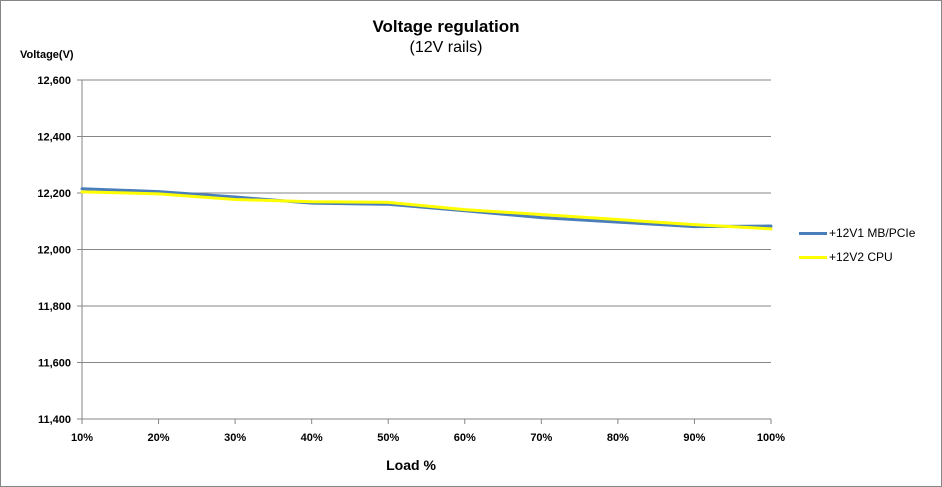  What do you see at coordinates (47, 55) in the screenshot?
I see `y-axis-title: Voltage(V)` at bounding box center [47, 55].